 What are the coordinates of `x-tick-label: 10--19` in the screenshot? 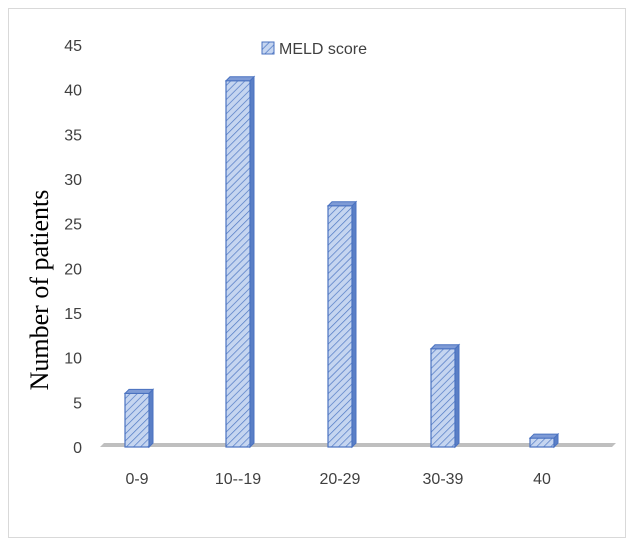 It's located at (238, 479).